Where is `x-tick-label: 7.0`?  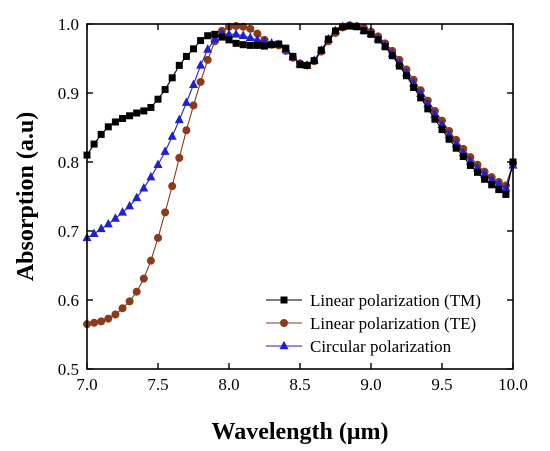 x-tick-label: 7.0 is located at coordinates (86, 384).